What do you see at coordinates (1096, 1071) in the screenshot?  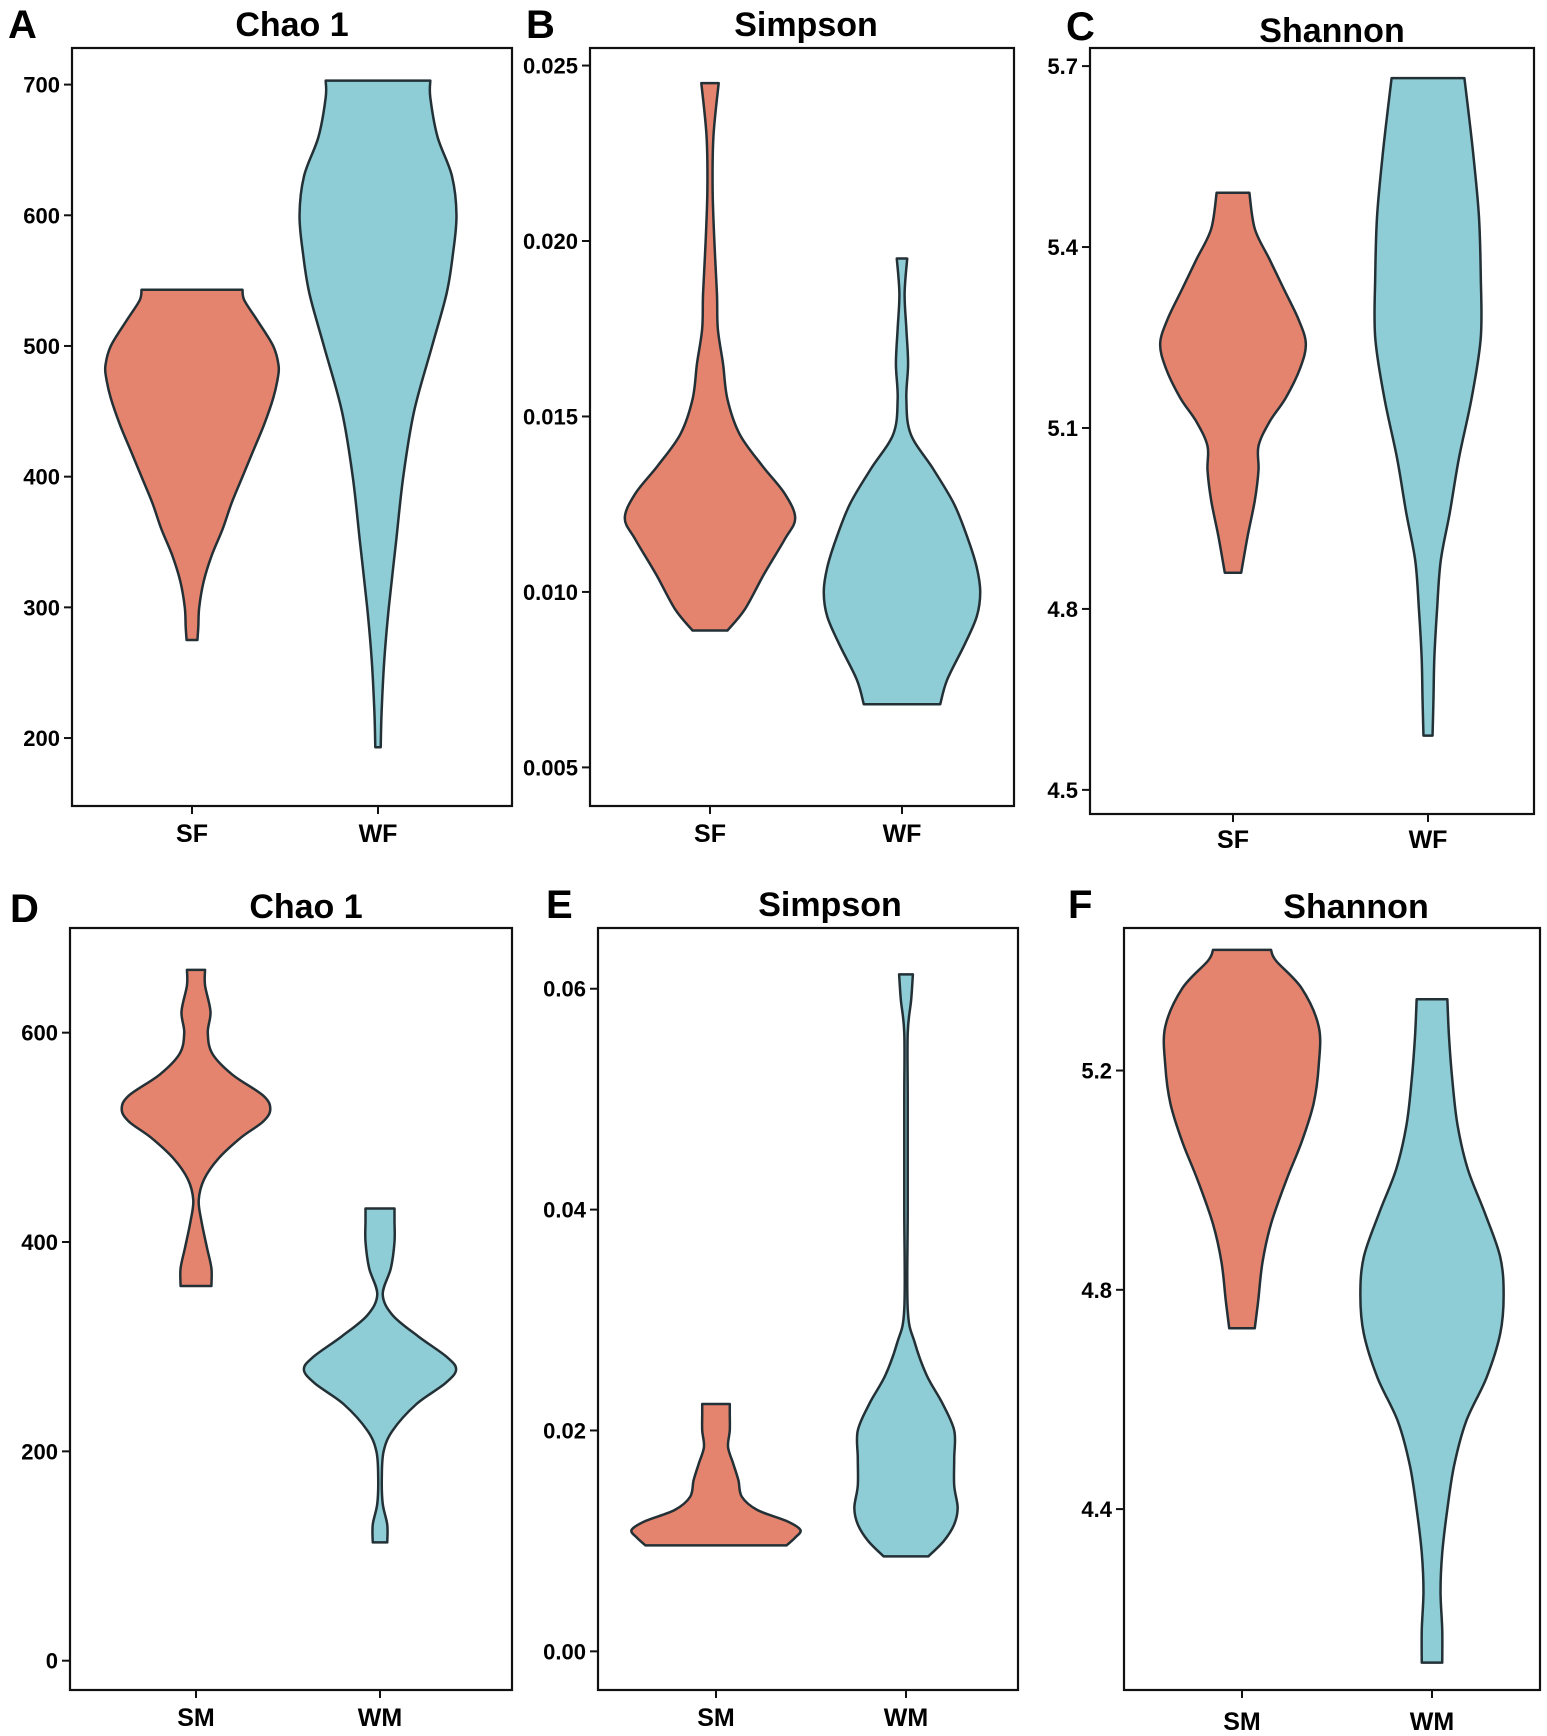 I see `y-tick-label: 5.2` at bounding box center [1096, 1071].